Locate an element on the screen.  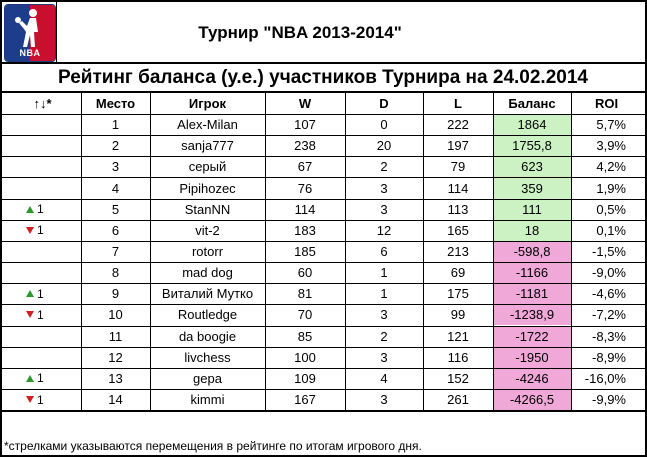
cell-player: Routledge is located at coordinates (207, 315).